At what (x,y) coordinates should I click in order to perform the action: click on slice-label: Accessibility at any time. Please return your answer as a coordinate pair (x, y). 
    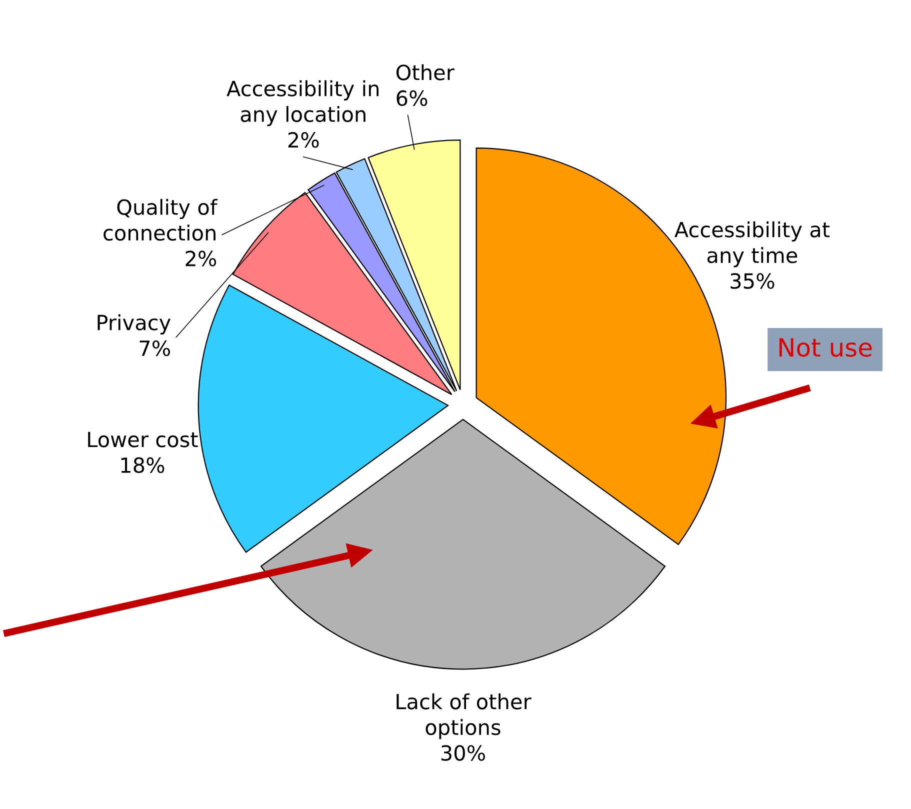
    Looking at the image, I should click on (752, 244).